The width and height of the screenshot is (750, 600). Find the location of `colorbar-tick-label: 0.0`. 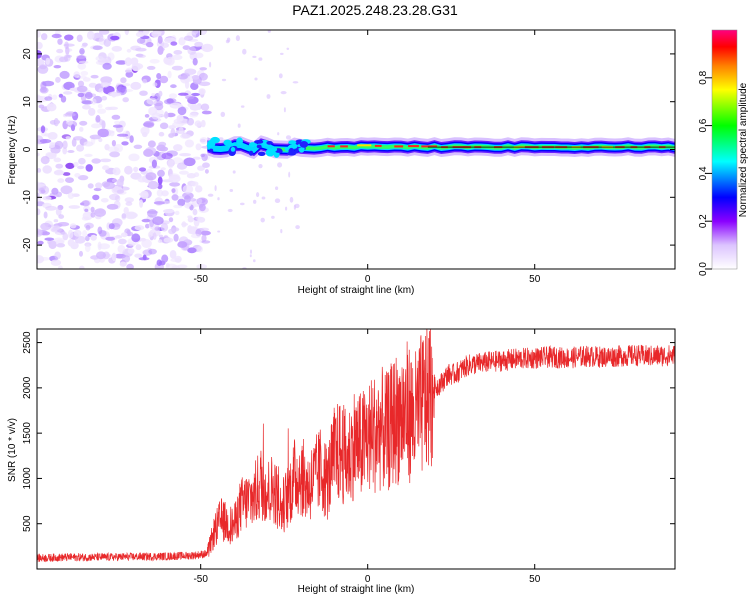

colorbar-tick-label: 0.0 is located at coordinates (703, 269).